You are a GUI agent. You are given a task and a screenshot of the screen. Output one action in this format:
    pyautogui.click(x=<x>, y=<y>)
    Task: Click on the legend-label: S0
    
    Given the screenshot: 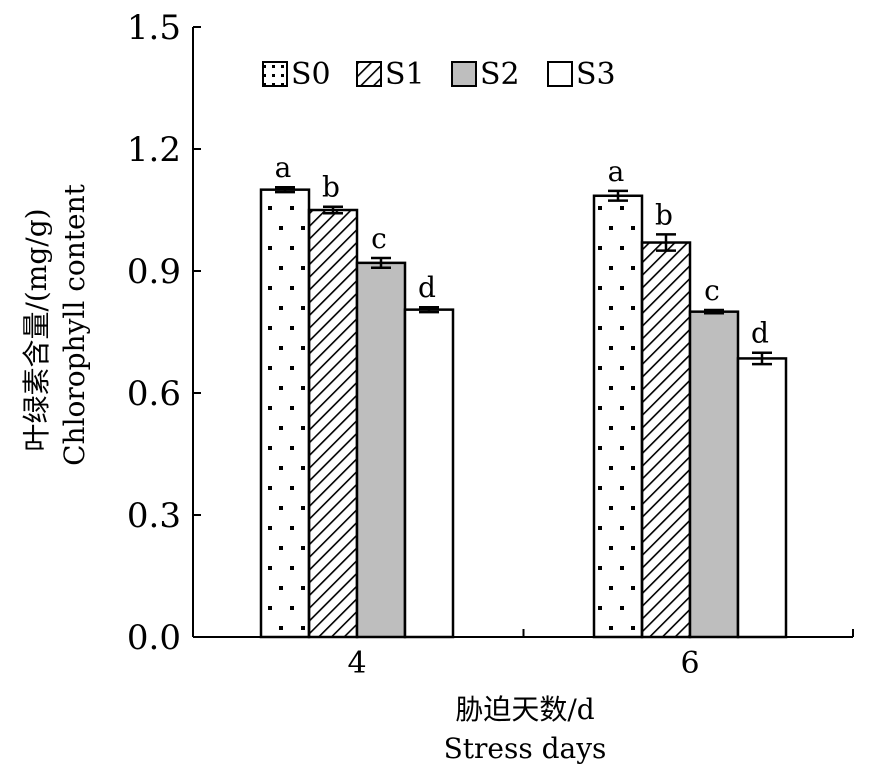 What is the action you would take?
    pyautogui.click(x=311, y=74)
    